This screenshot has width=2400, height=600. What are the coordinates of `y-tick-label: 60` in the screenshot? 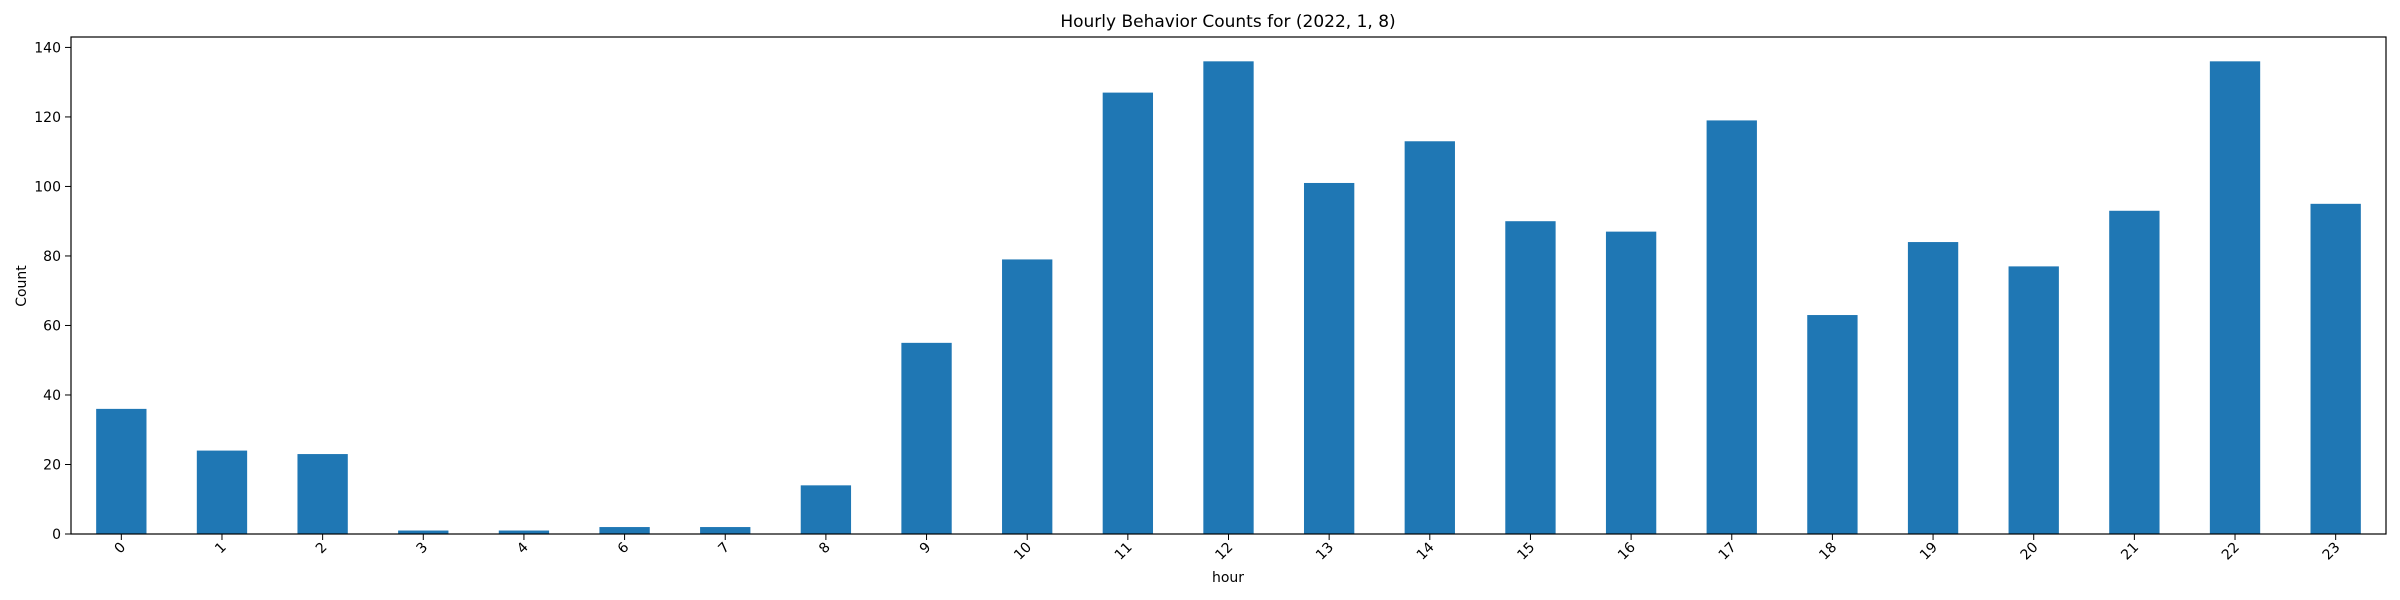 It's located at (52, 326).